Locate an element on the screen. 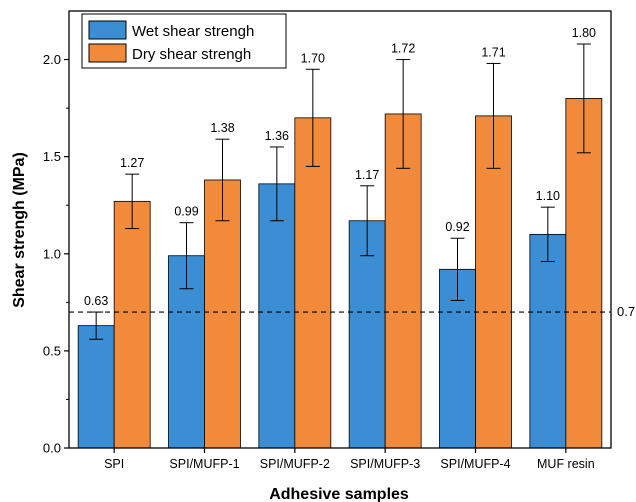 The height and width of the screenshot is (502, 636). x-tick-label: SPI is located at coordinates (114, 464).